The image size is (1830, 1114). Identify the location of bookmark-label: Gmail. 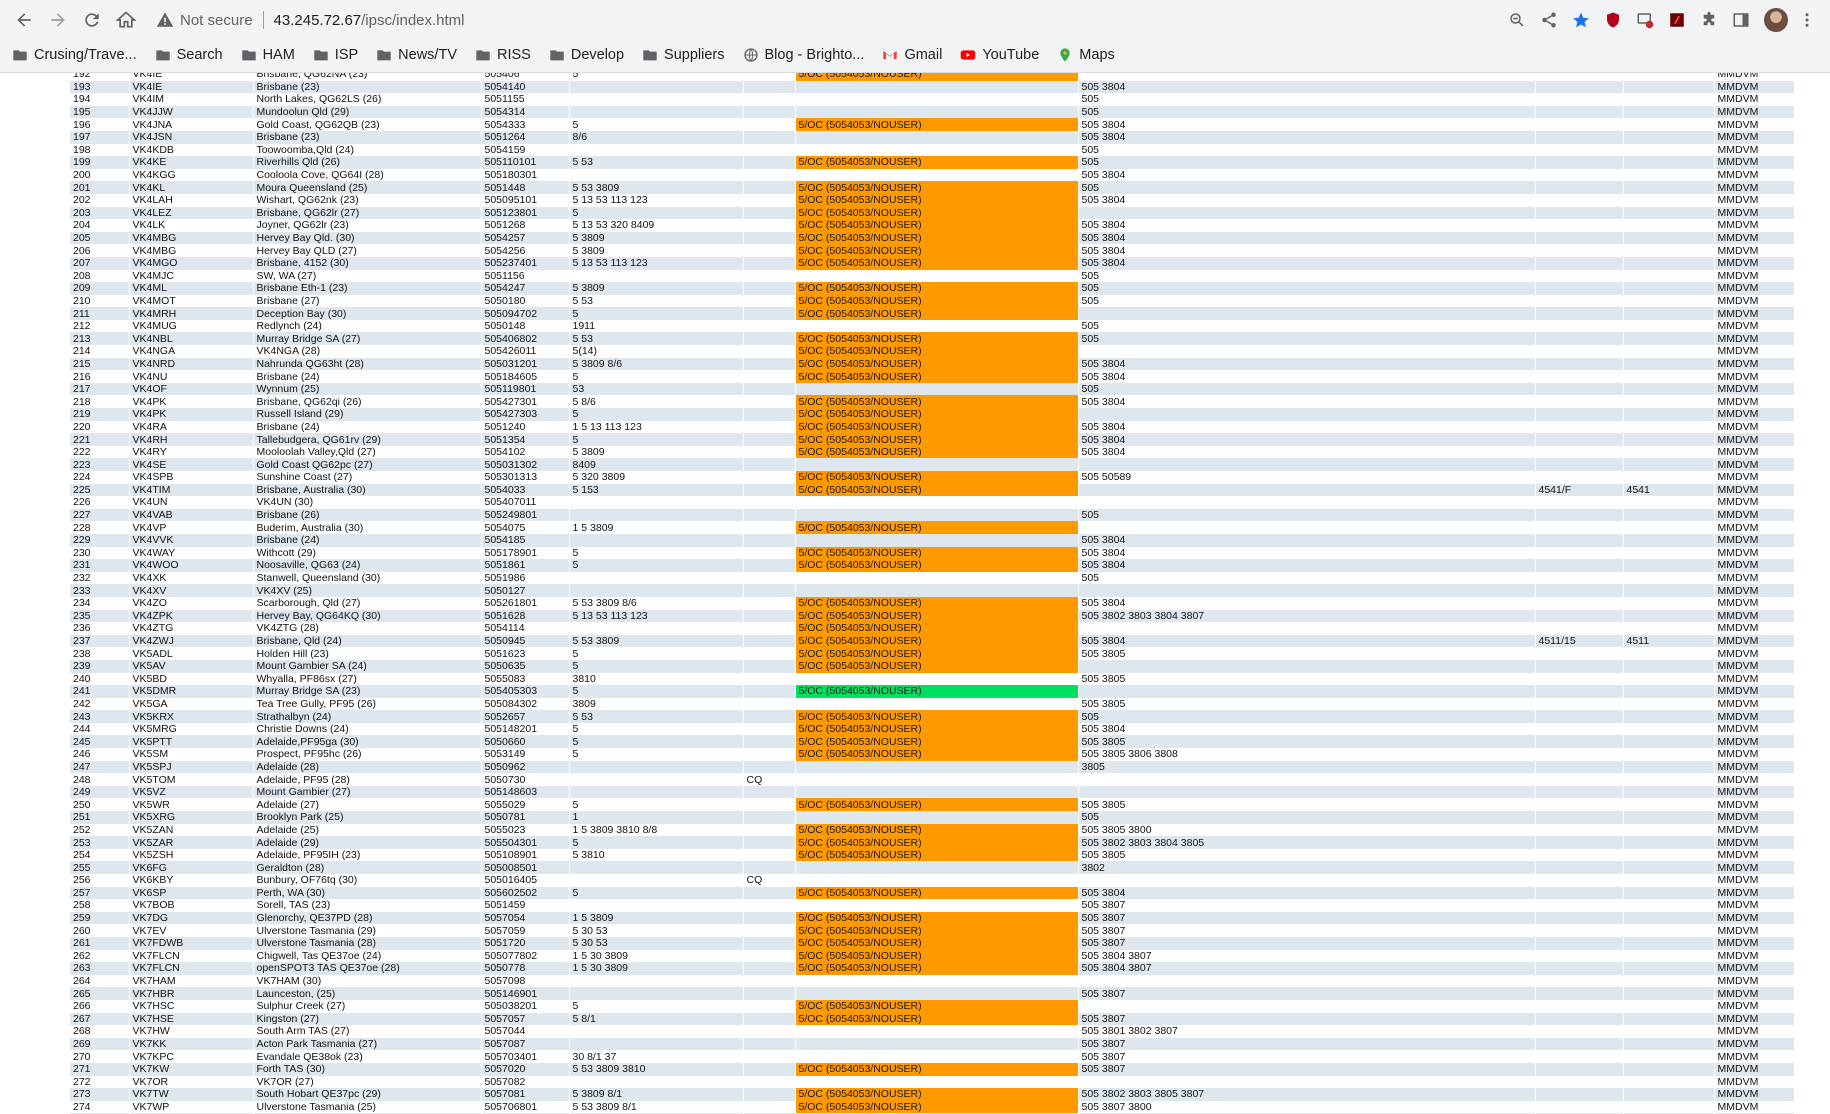
(923, 55).